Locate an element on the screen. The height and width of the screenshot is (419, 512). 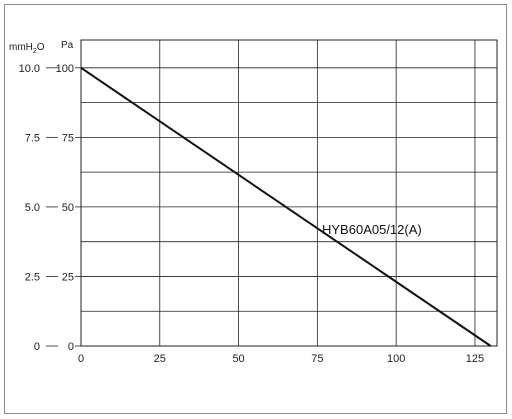
y-pa-tick-label: 100 is located at coordinates (65, 69).